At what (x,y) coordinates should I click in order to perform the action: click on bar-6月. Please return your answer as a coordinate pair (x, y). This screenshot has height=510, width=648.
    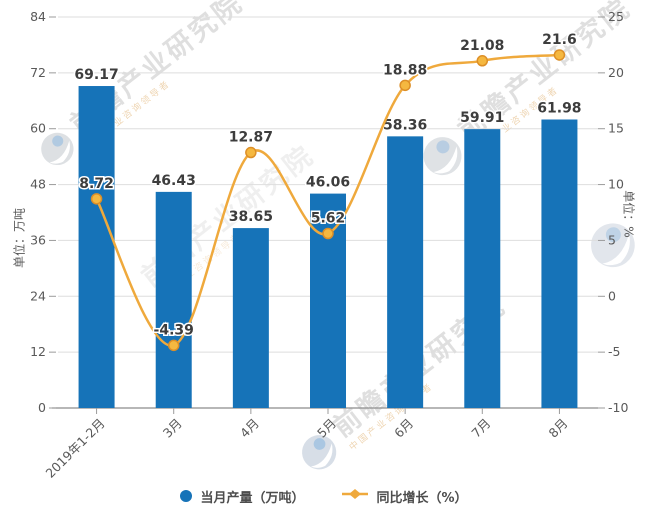
    Looking at the image, I should click on (405, 272).